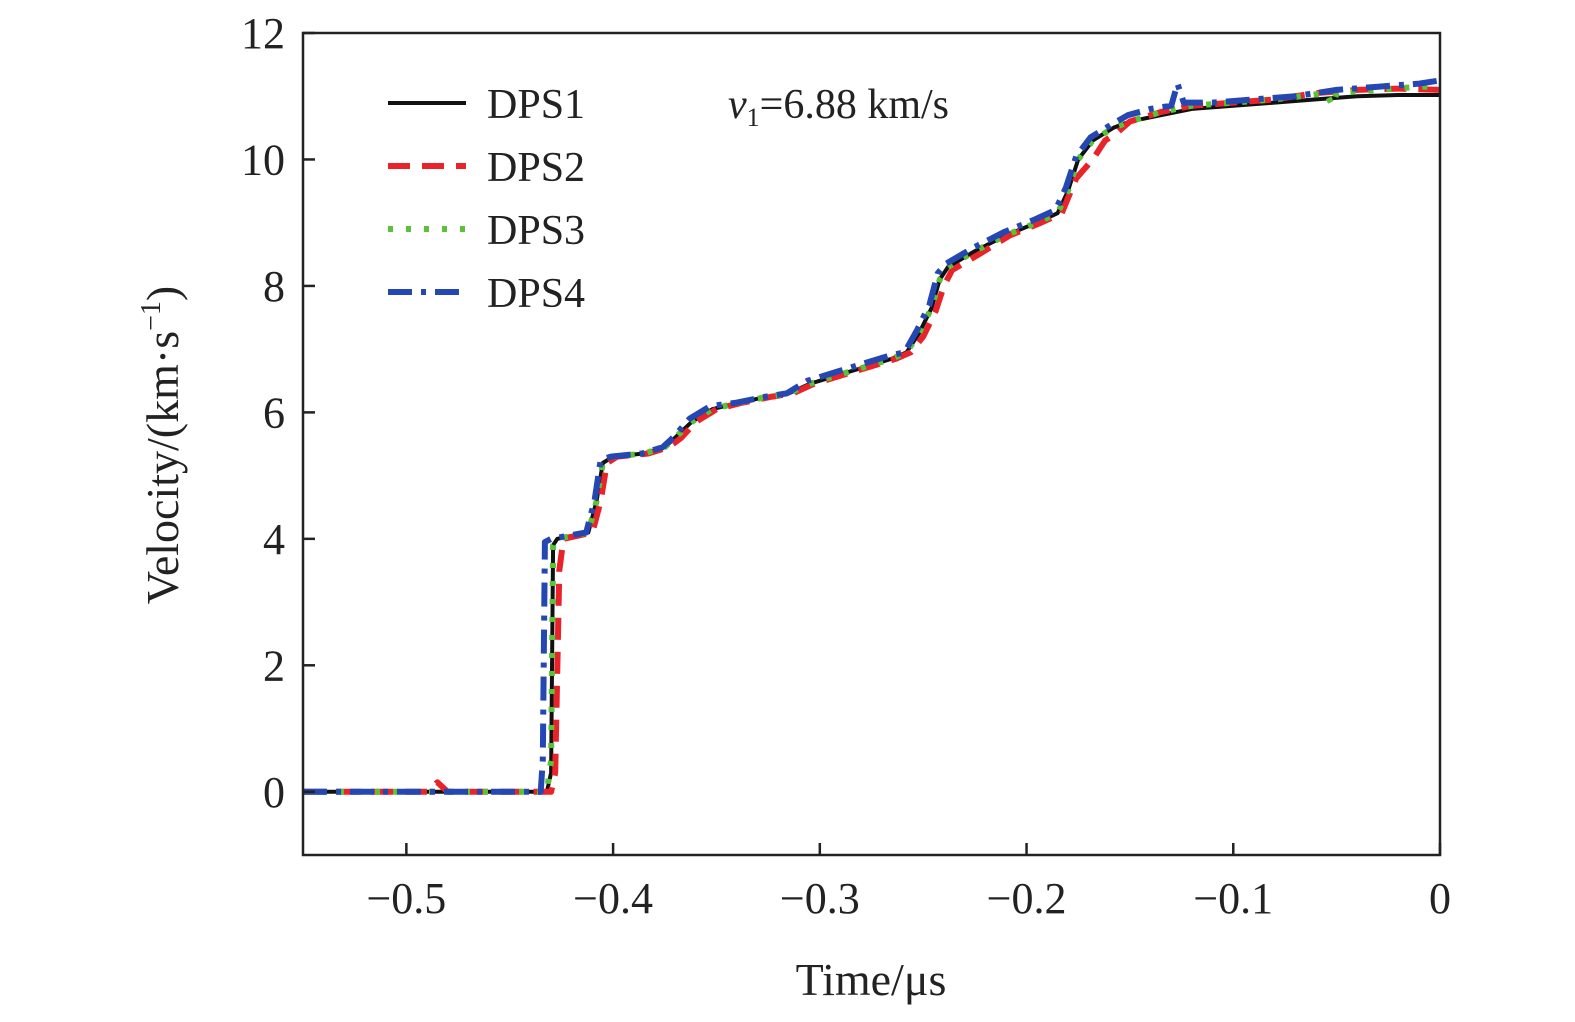 The height and width of the screenshot is (1022, 1575). I want to click on x-axis: −0.5 −0.4 −0.3 −0.2 −0.1 0, so click(908, 883).